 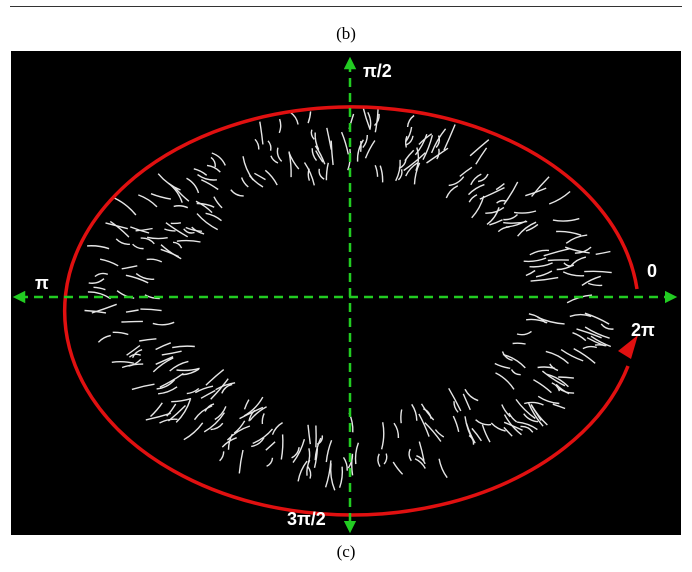 I want to click on label-pi-half: π/2, so click(x=377, y=71).